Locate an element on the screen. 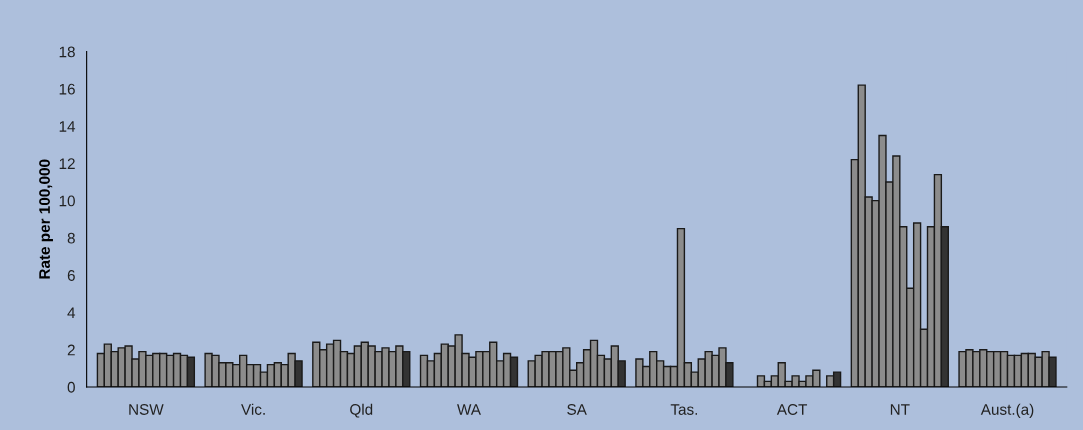 The height and width of the screenshot is (430, 1083). y-tick-label: 10 is located at coordinates (67, 201).